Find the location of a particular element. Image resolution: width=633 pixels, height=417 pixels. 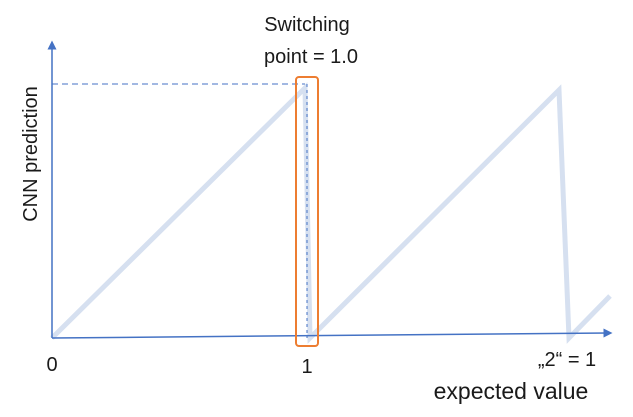

tick-label-0: 0 is located at coordinates (51, 365).